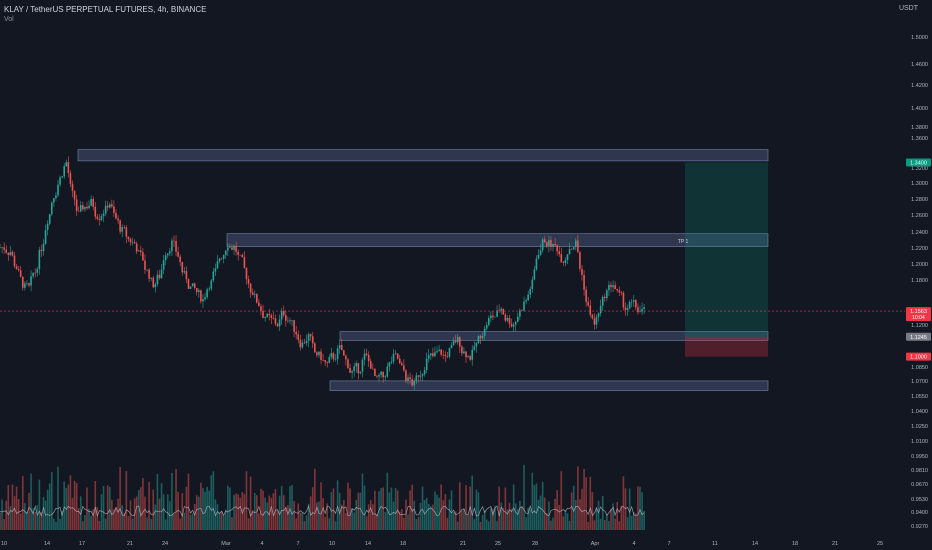 The width and height of the screenshot is (932, 550). Describe the element at coordinates (919, 368) in the screenshot. I see `price-tick: 1.0850` at that location.